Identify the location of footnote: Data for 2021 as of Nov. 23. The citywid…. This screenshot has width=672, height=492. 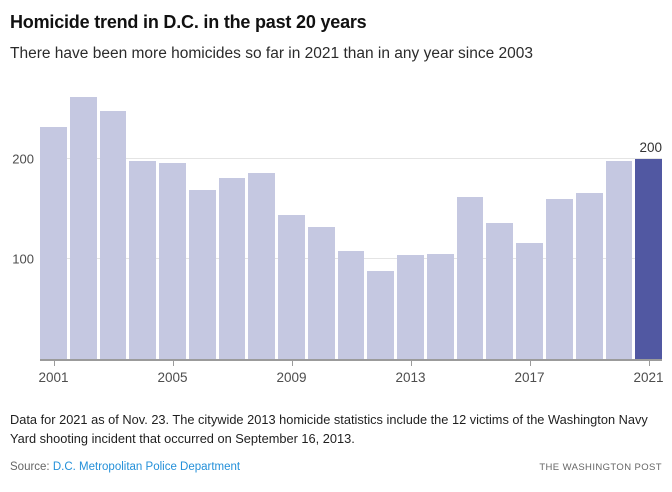
(329, 429).